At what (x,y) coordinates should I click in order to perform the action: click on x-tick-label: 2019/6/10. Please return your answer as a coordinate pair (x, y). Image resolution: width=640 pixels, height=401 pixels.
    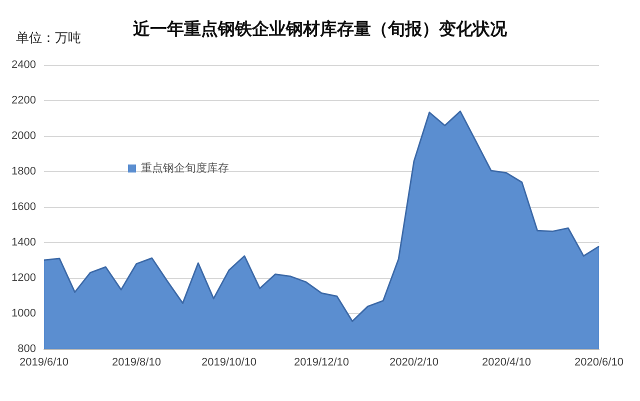
    Looking at the image, I should click on (44, 362).